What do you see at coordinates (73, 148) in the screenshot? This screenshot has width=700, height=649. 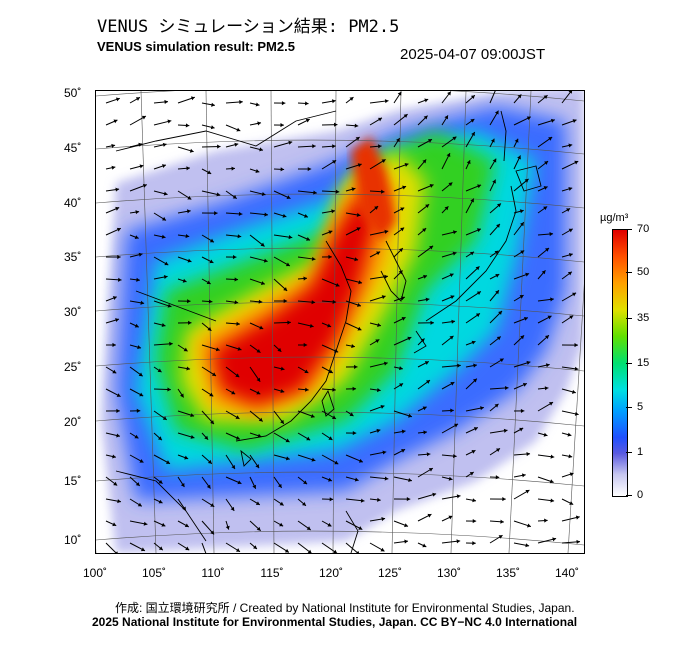 I see `lat-label: 45˚` at bounding box center [73, 148].